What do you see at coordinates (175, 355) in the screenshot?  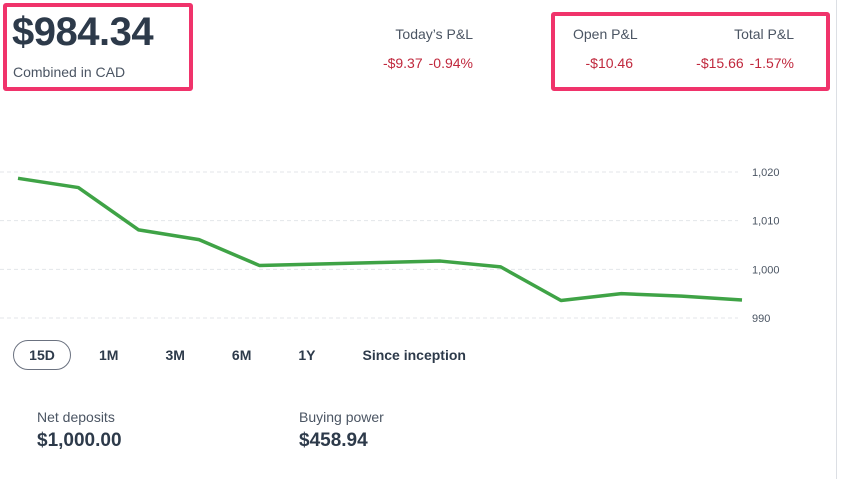 I see `range-3m-button: 3M` at bounding box center [175, 355].